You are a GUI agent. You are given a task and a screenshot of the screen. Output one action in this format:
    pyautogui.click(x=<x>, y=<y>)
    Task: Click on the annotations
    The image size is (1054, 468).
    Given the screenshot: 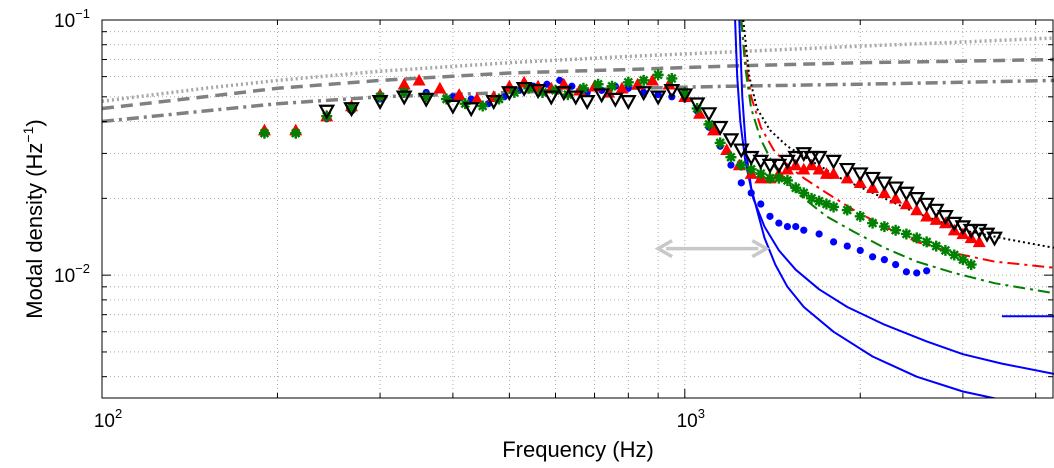 What is the action you would take?
    pyautogui.click(x=712, y=249)
    